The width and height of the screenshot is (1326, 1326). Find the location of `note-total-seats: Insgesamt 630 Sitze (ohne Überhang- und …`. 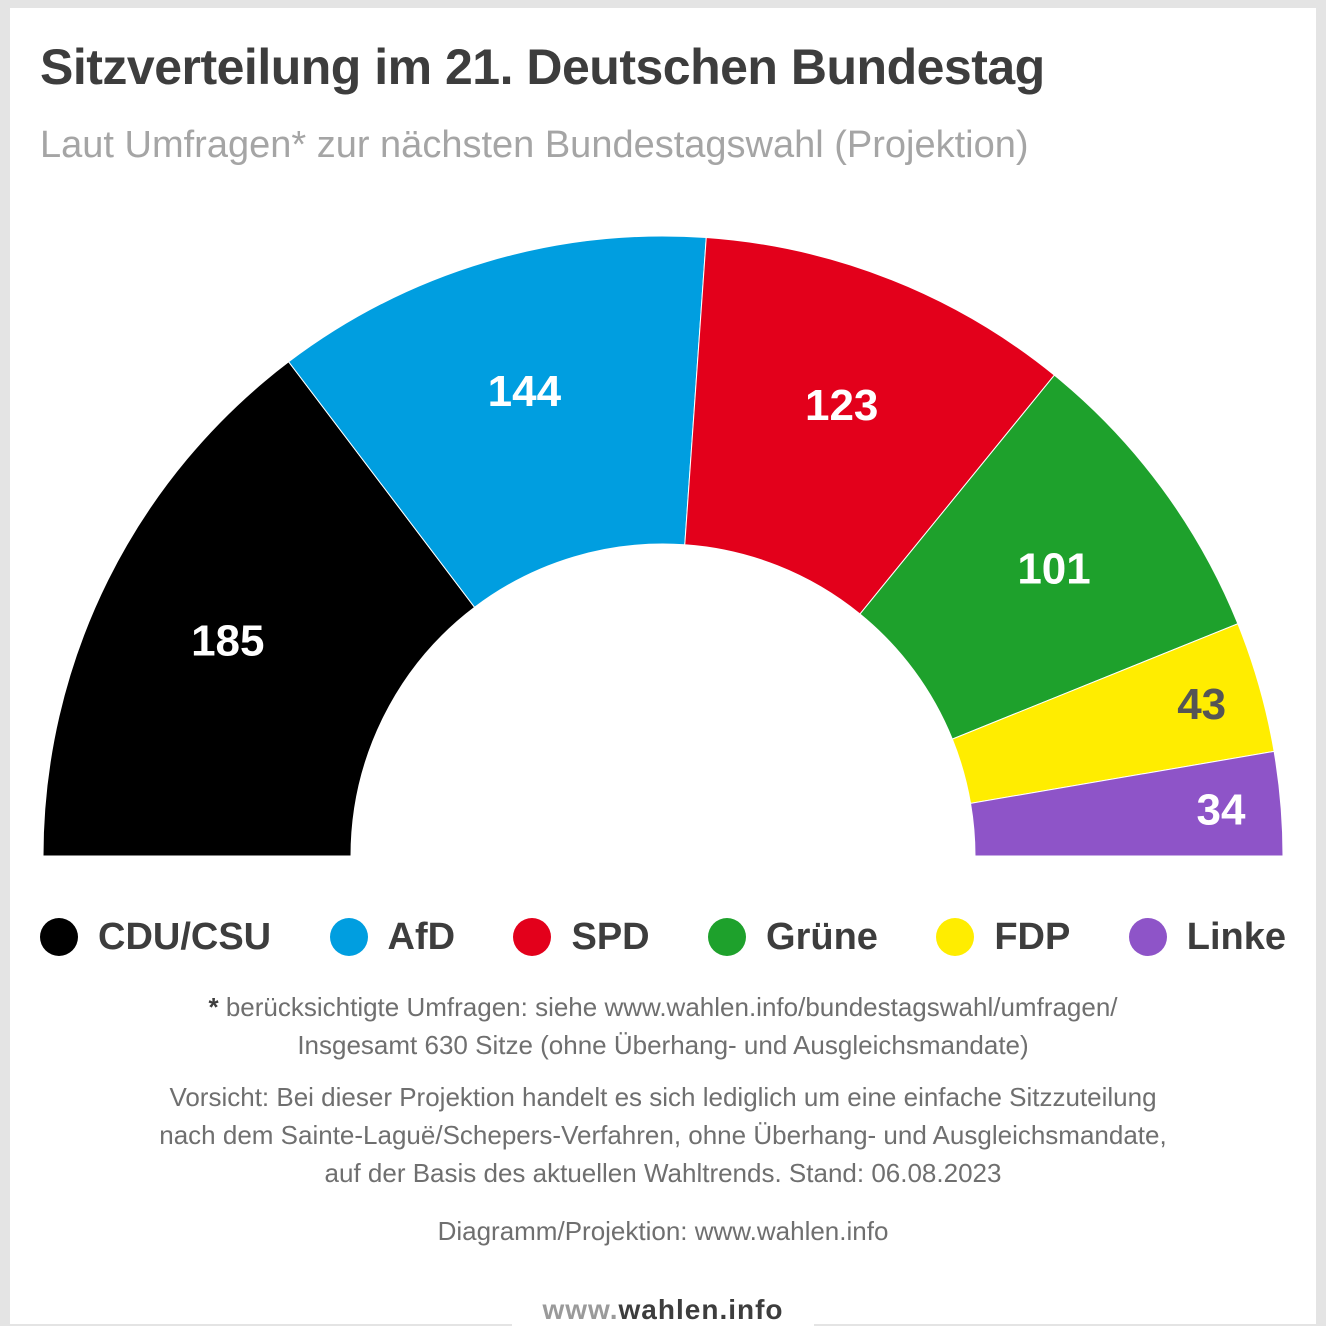

note-total-seats: Insgesamt 630 Sitze (ohne Überhang- und … is located at coordinates (663, 1045).